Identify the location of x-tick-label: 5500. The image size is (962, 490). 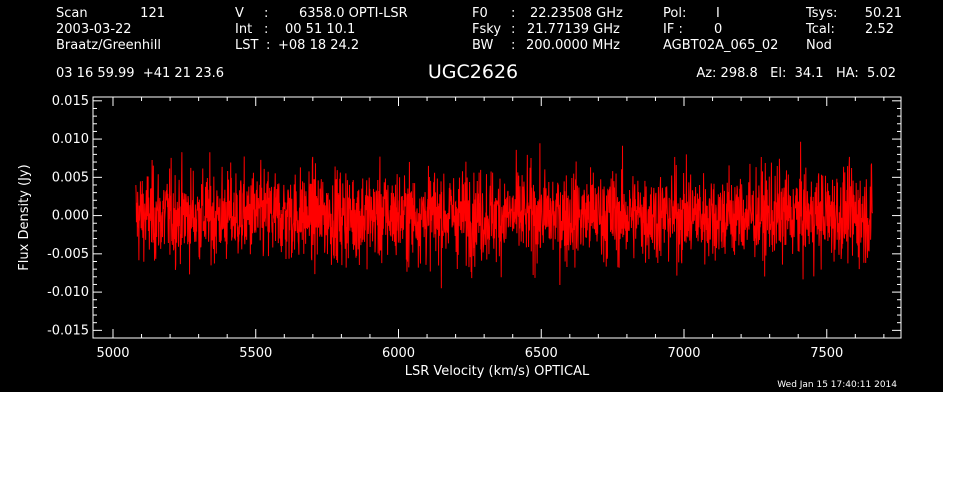
(255, 353).